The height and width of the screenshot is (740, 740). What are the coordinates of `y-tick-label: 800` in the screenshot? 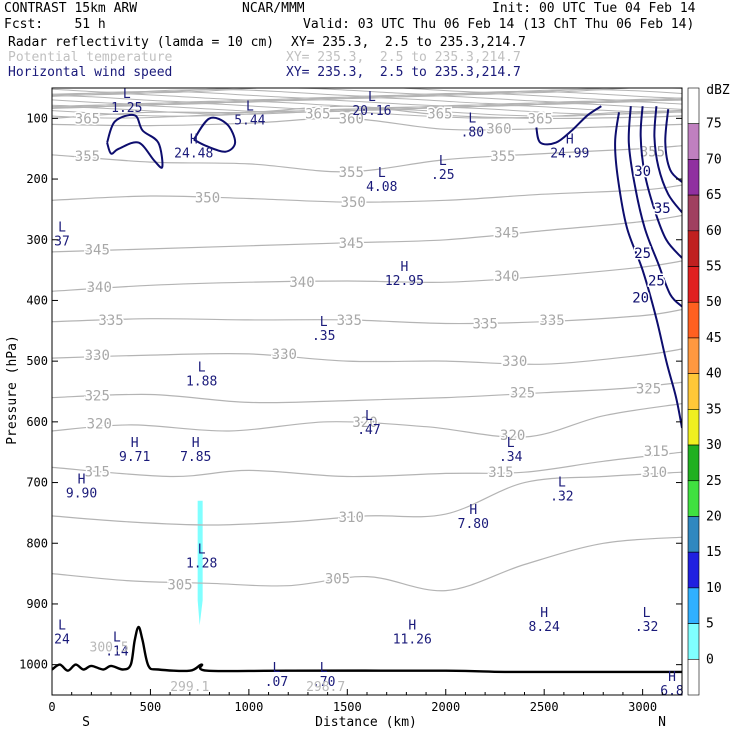 It's located at (37, 543).